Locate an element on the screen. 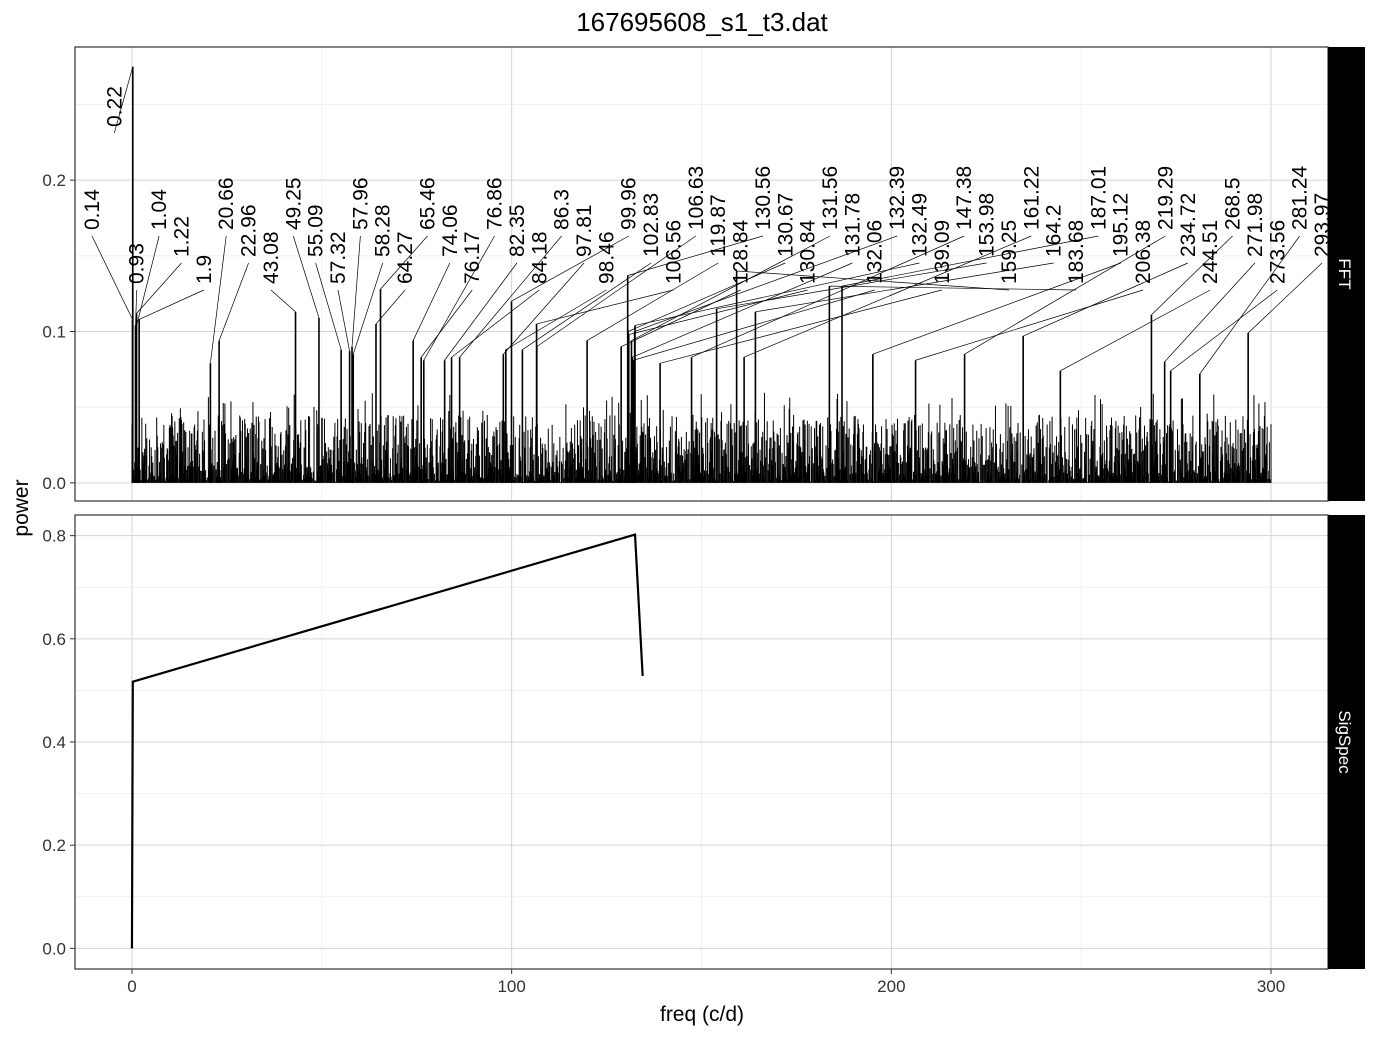 This screenshot has width=1377, height=1037. y-tick-label: 0.6 is located at coordinates (54, 639).